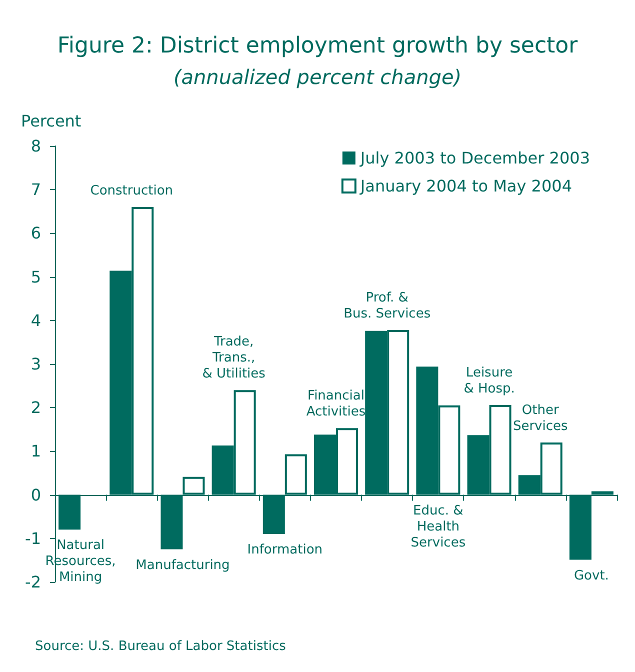 This screenshot has width=635, height=672. What do you see at coordinates (35, 320) in the screenshot?
I see `y-tick-label: 4` at bounding box center [35, 320].